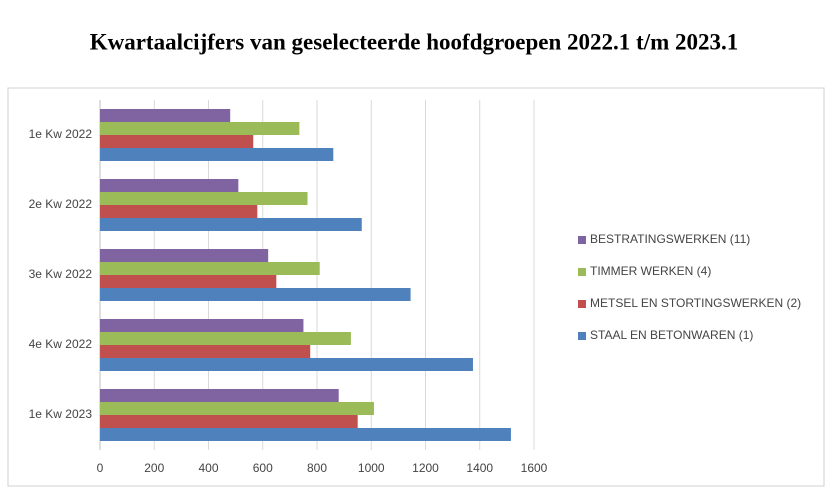  I want to click on legend-label: TIMMER WERKEN (4), so click(650, 271).